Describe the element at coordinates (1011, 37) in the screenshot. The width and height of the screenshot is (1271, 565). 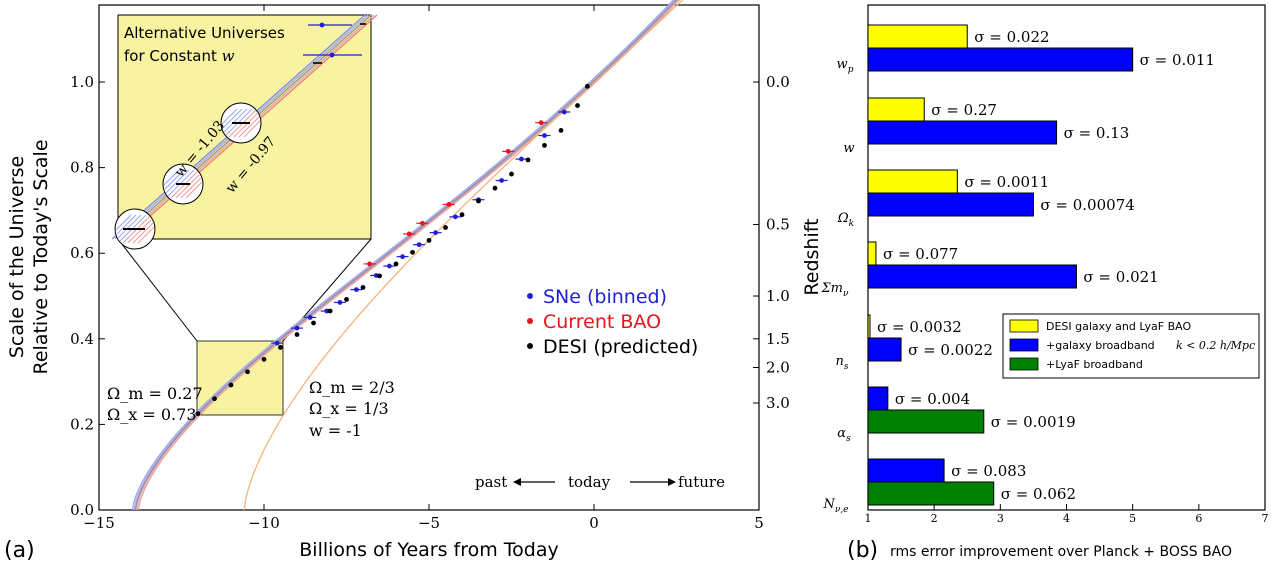
I see `bar-label: σ = 0.022` at that location.